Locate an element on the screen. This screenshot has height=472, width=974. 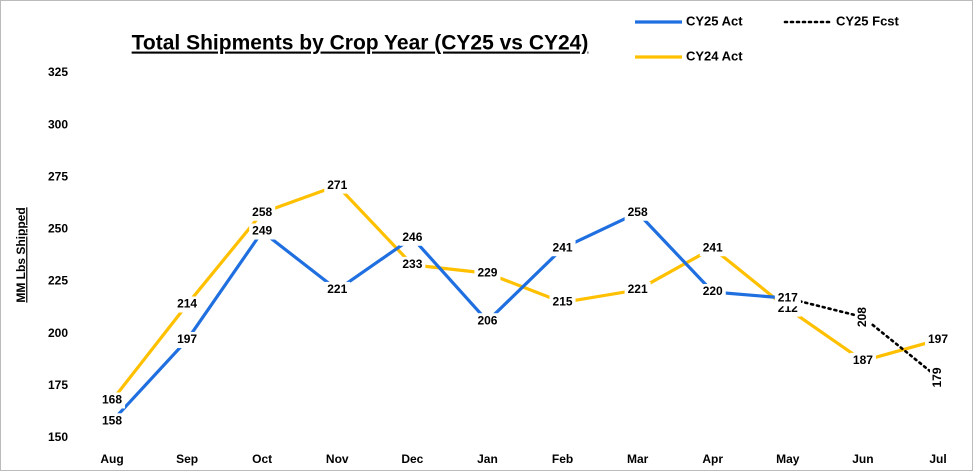
y-tick-label: 150 is located at coordinates (58, 437).